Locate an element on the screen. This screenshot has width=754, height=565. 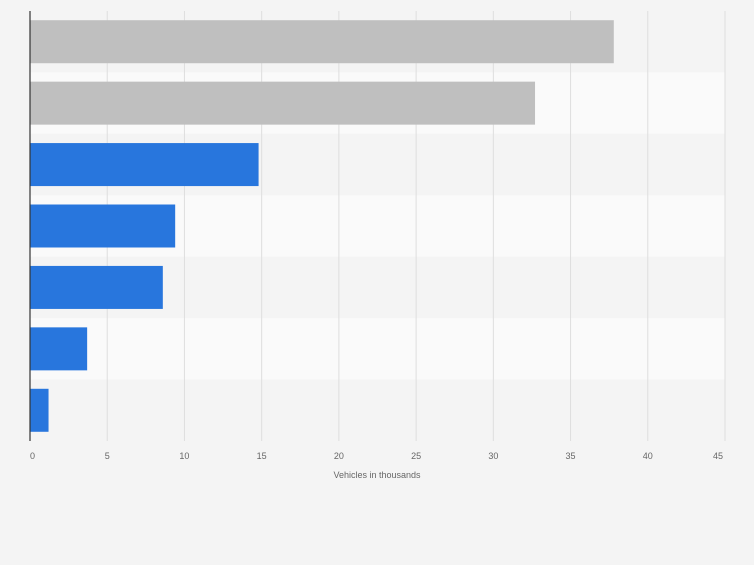
x-tick-label: 35 is located at coordinates (571, 456).